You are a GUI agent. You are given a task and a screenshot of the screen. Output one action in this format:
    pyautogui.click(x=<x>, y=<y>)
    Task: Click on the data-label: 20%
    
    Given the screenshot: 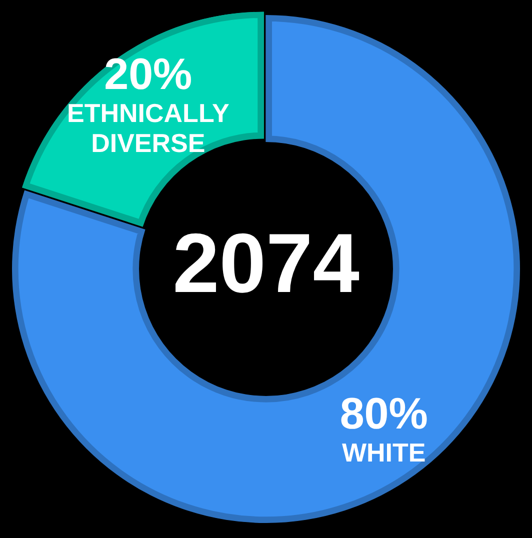 What is the action you would take?
    pyautogui.click(x=148, y=74)
    